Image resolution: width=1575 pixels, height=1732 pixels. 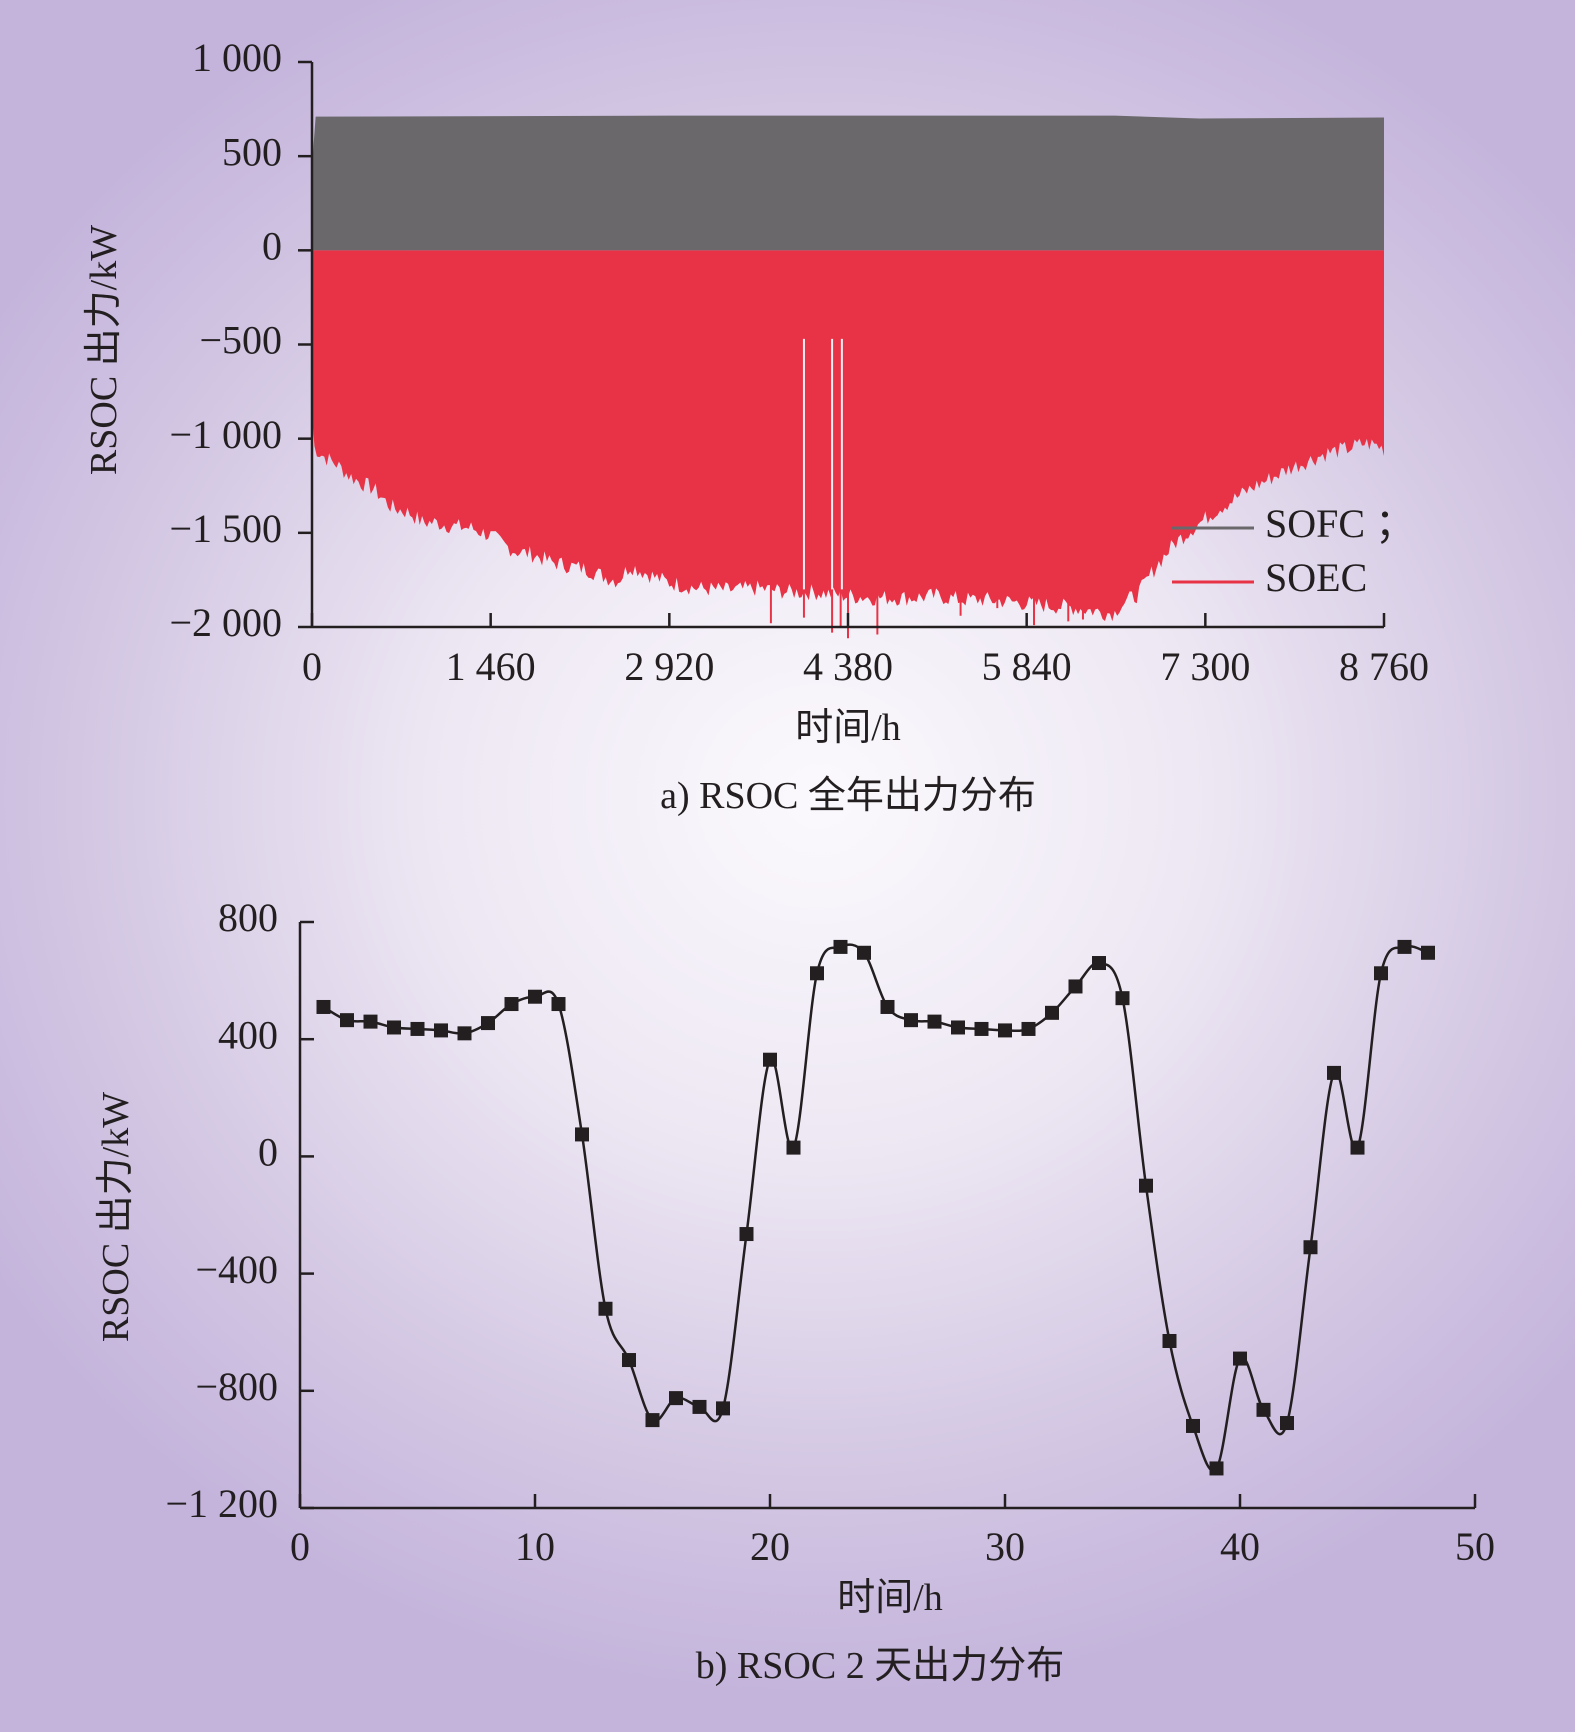 I want to click on chart-a-caption: a) RSOC 全年出力分布, so click(x=848, y=796).